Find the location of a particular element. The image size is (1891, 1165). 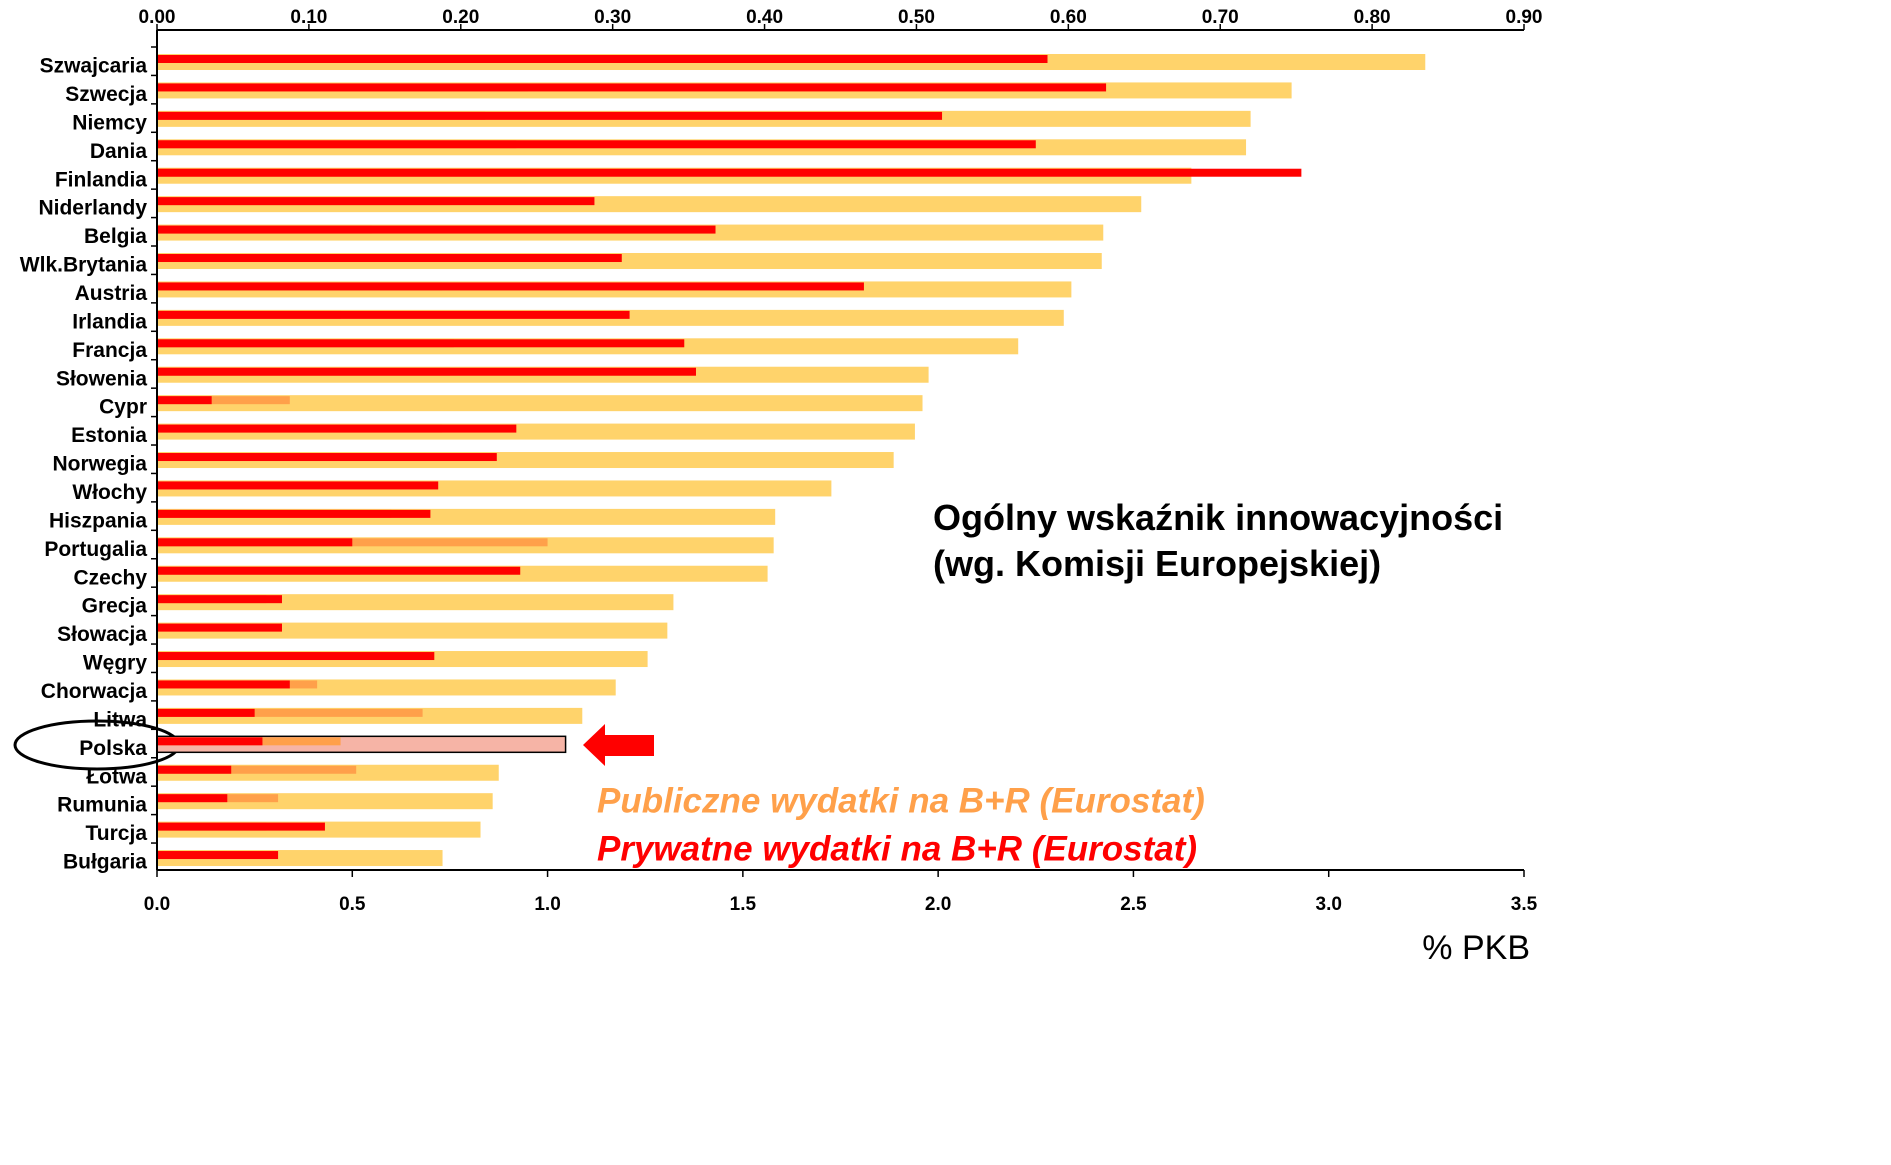

category-label: Szwecja is located at coordinates (106, 94).